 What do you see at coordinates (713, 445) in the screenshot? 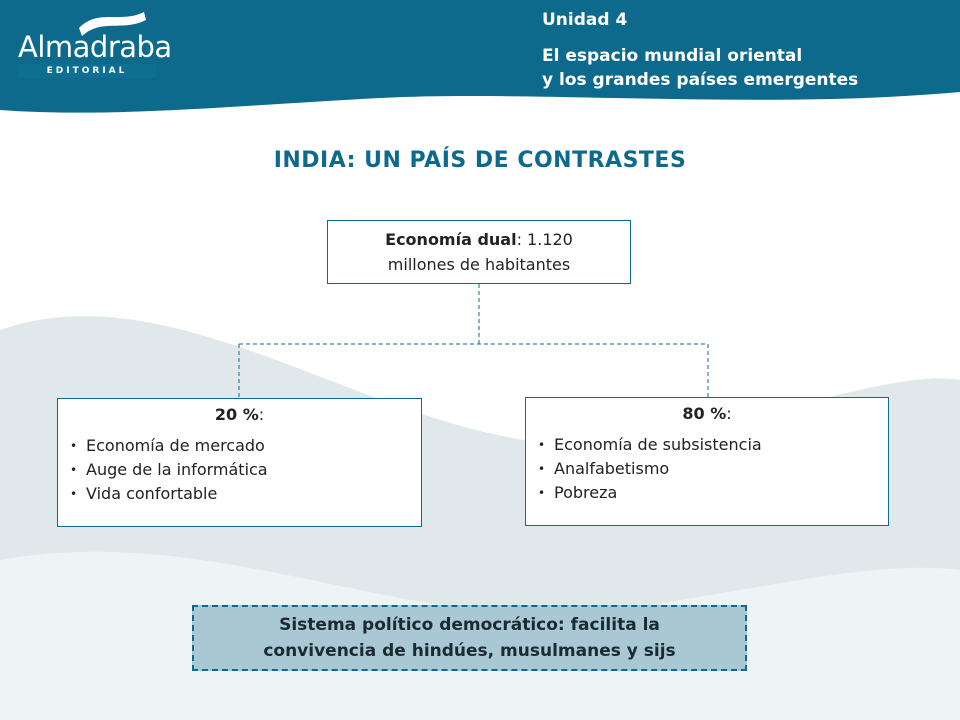
I see `list-item: Economía de subsistencia` at bounding box center [713, 445].